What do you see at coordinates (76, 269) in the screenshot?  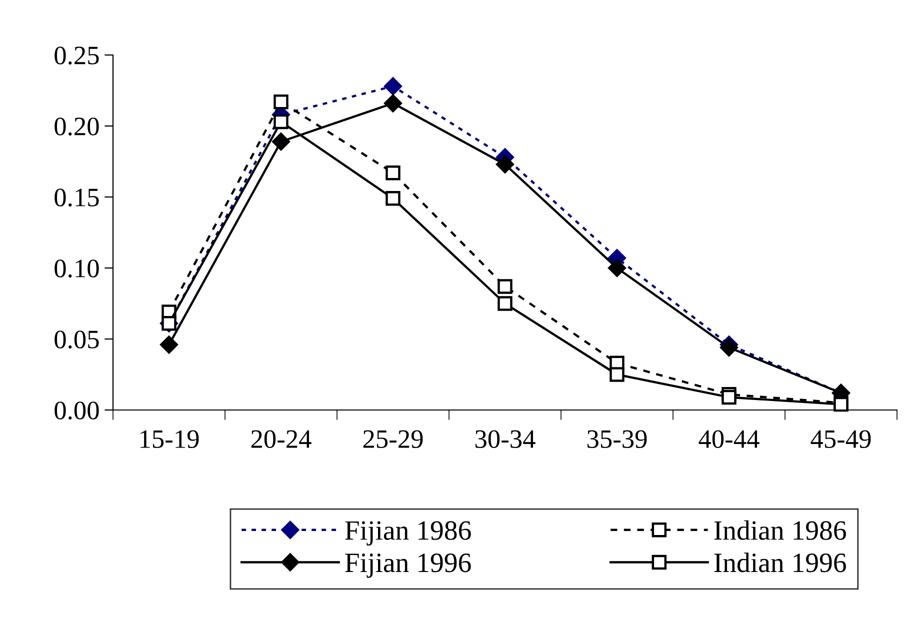 I see `y-tick-label: 0.10` at bounding box center [76, 269].